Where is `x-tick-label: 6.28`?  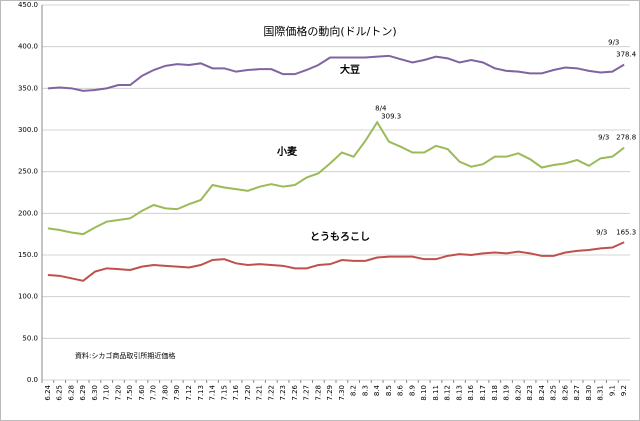 x-tick-label: 6.28 is located at coordinates (71, 393).